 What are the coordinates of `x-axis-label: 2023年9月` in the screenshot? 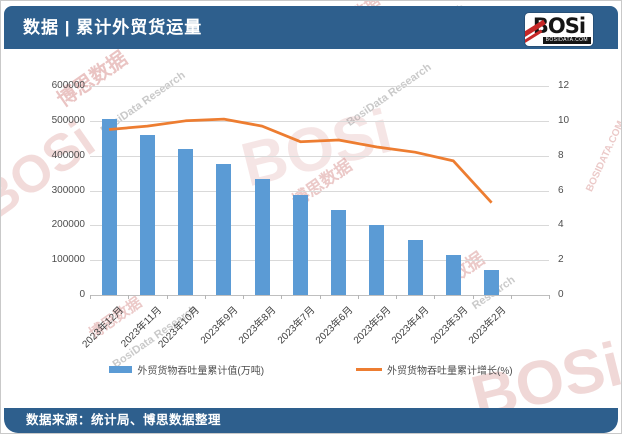 It's located at (219, 325).